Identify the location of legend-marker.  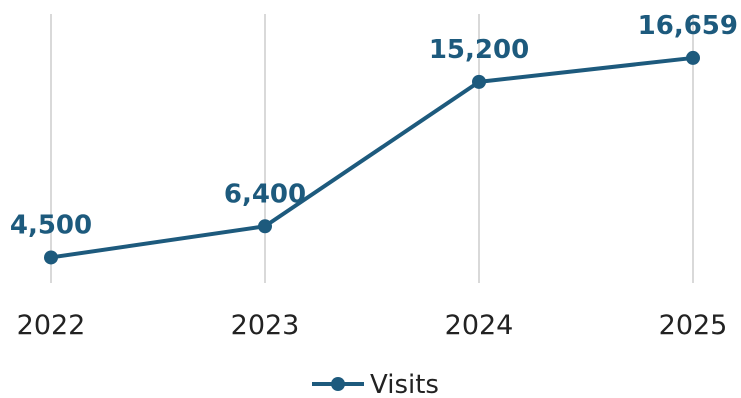
(338, 384).